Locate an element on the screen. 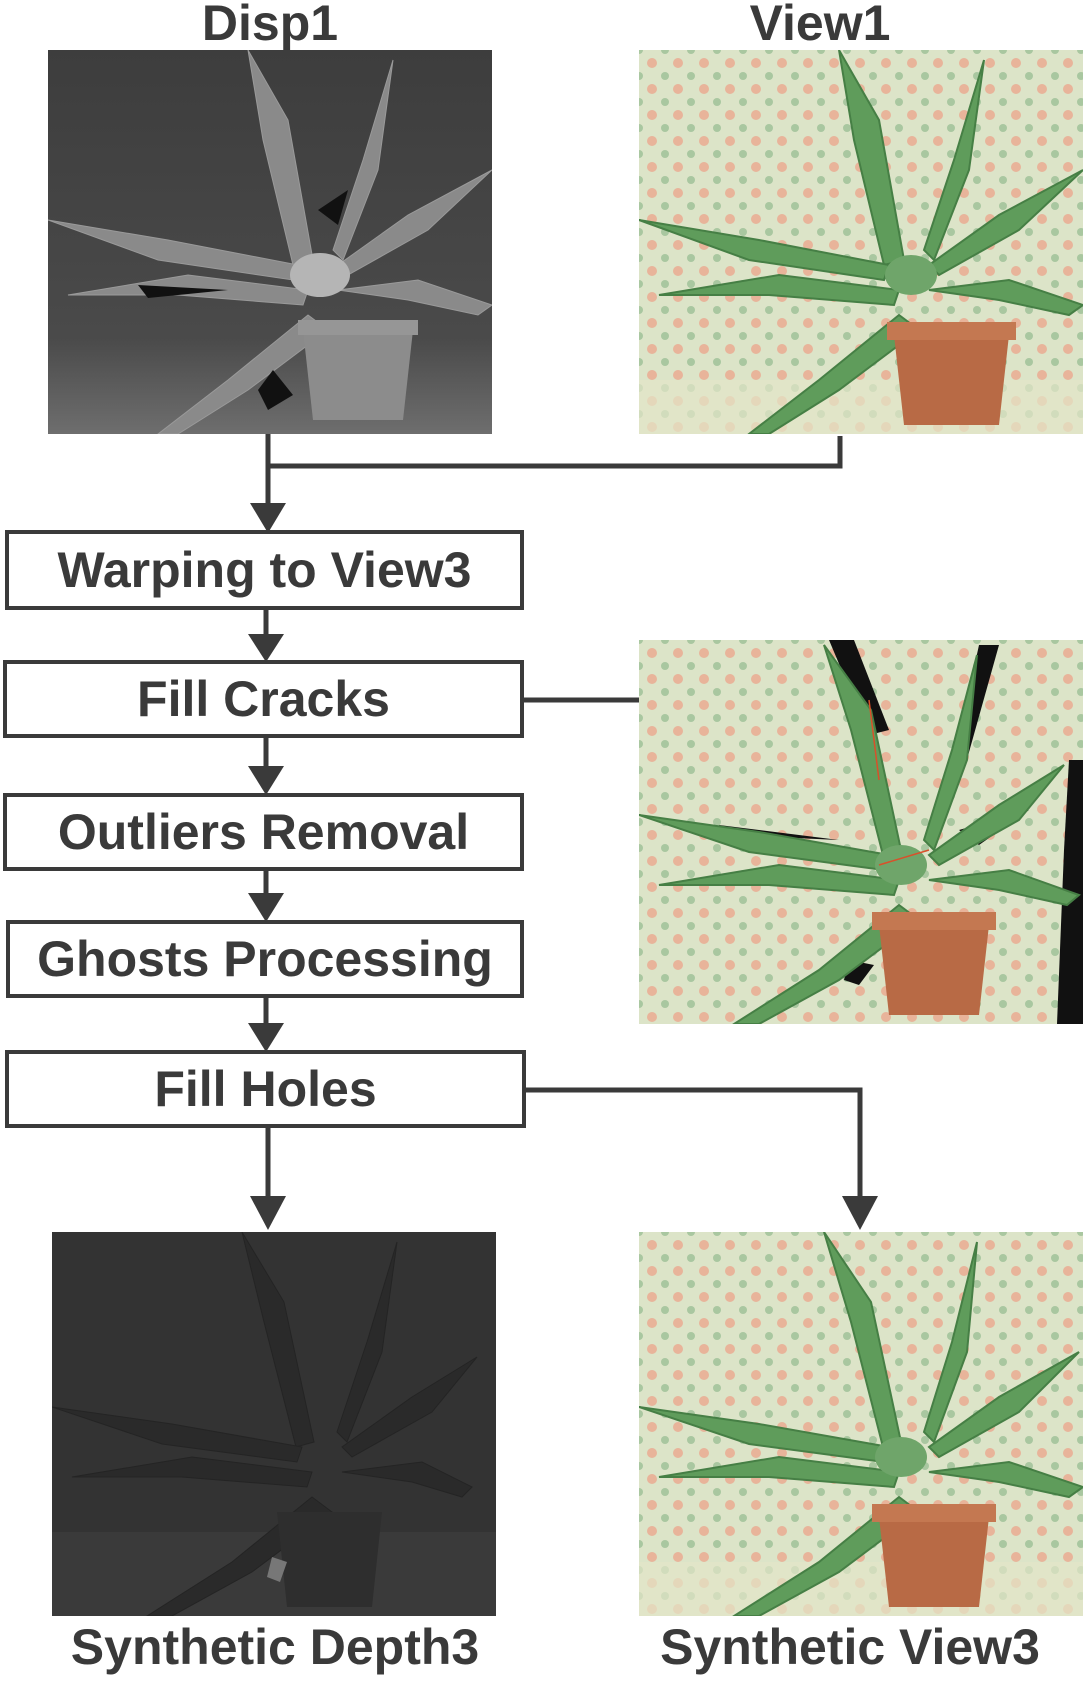 The width and height of the screenshot is (1083, 1681). warping-step-box: Warping to View3 is located at coordinates (264, 570).